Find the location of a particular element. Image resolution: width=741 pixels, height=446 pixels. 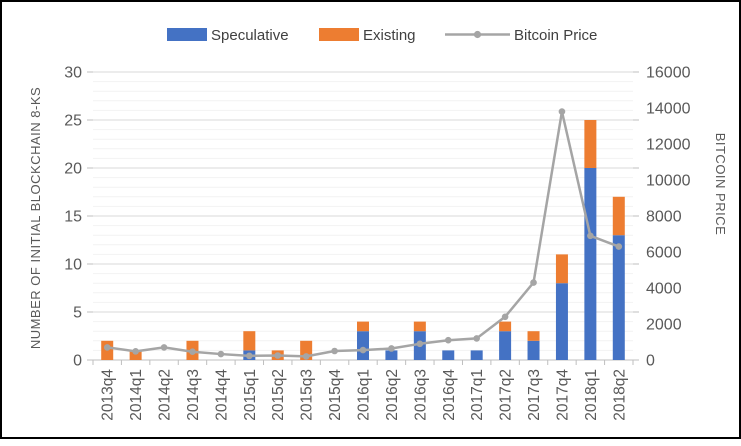

x-axis-tick-label: 2016q1 is located at coordinates (364, 395).